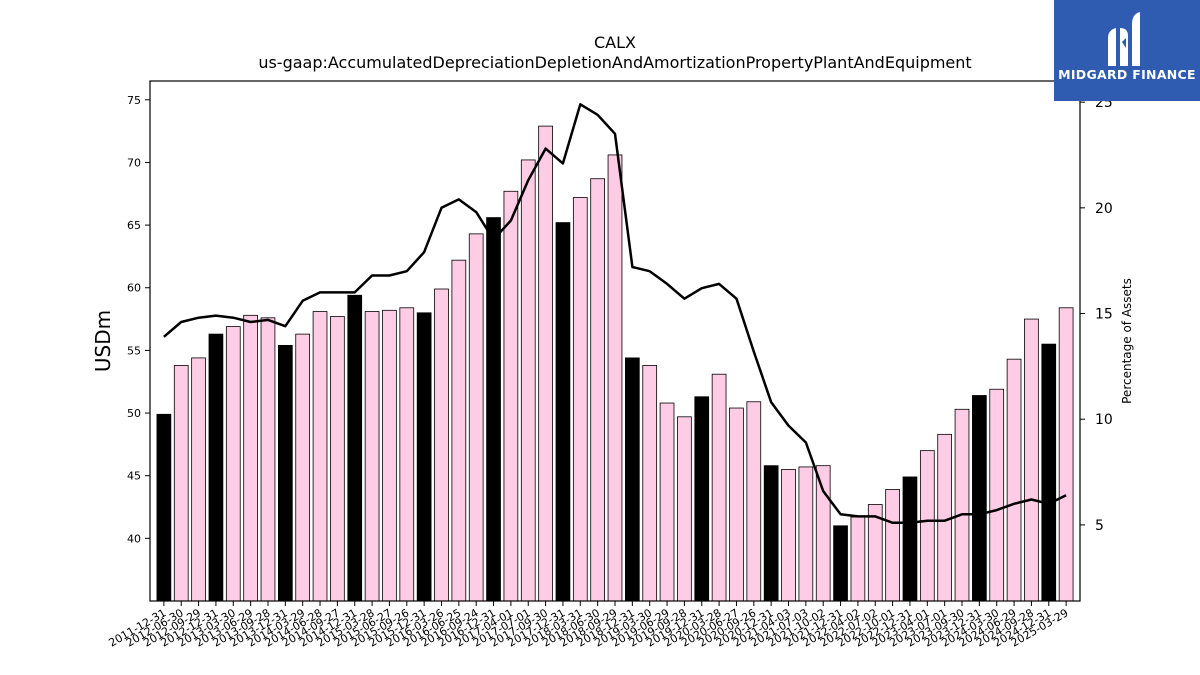 Image resolution: width=1200 pixels, height=675 pixels. I want to click on y-tick-label: 70, so click(134, 162).